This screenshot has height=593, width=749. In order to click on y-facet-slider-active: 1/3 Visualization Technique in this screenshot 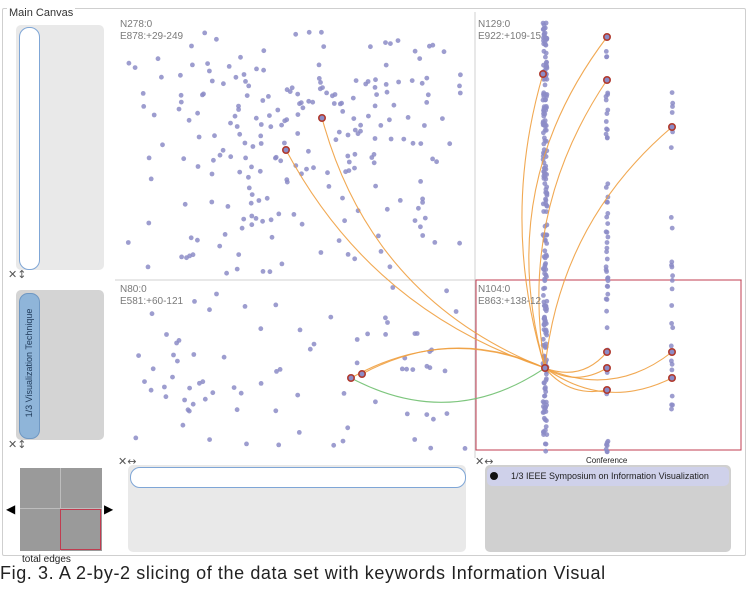, I will do `click(29, 366)`.